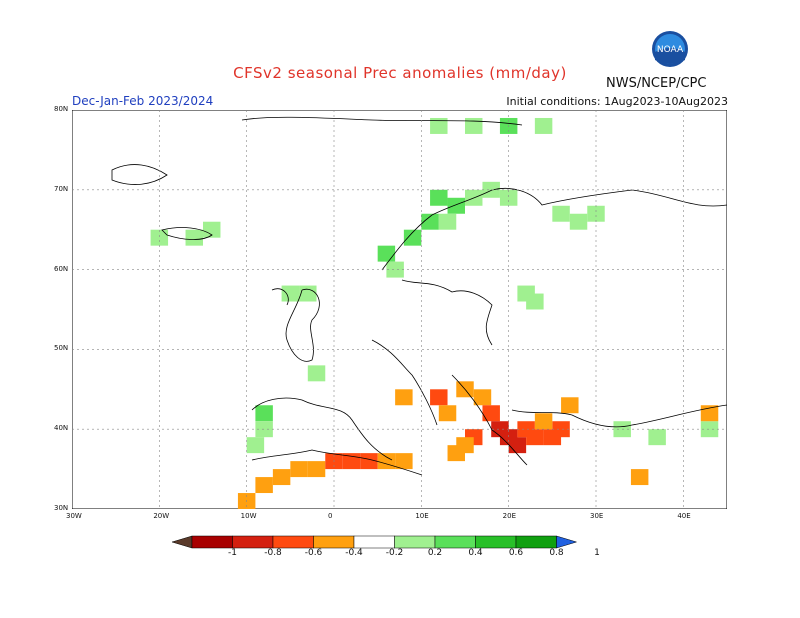  Describe the element at coordinates (509, 516) in the screenshot. I see `lon-tick-label: 20E` at that location.